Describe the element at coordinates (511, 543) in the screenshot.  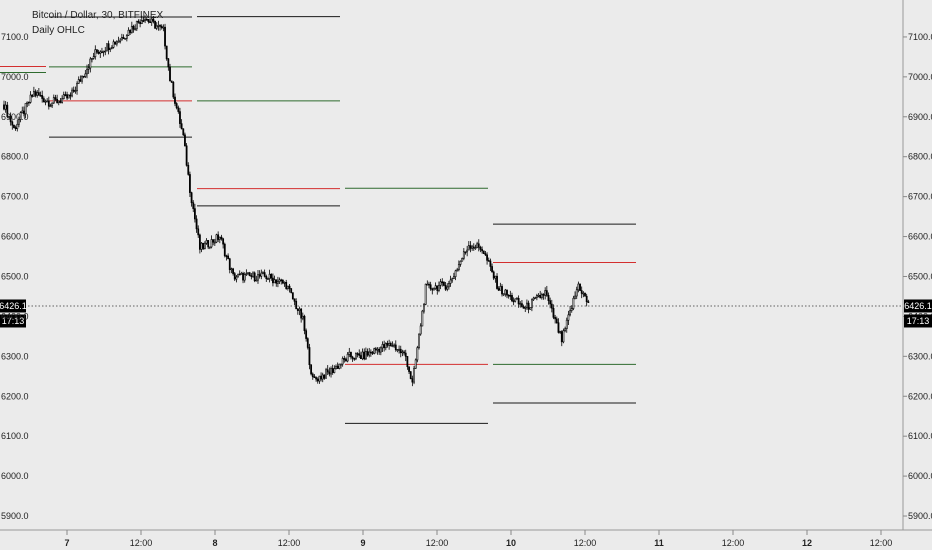
I see `time-tick-label: 10` at that location.